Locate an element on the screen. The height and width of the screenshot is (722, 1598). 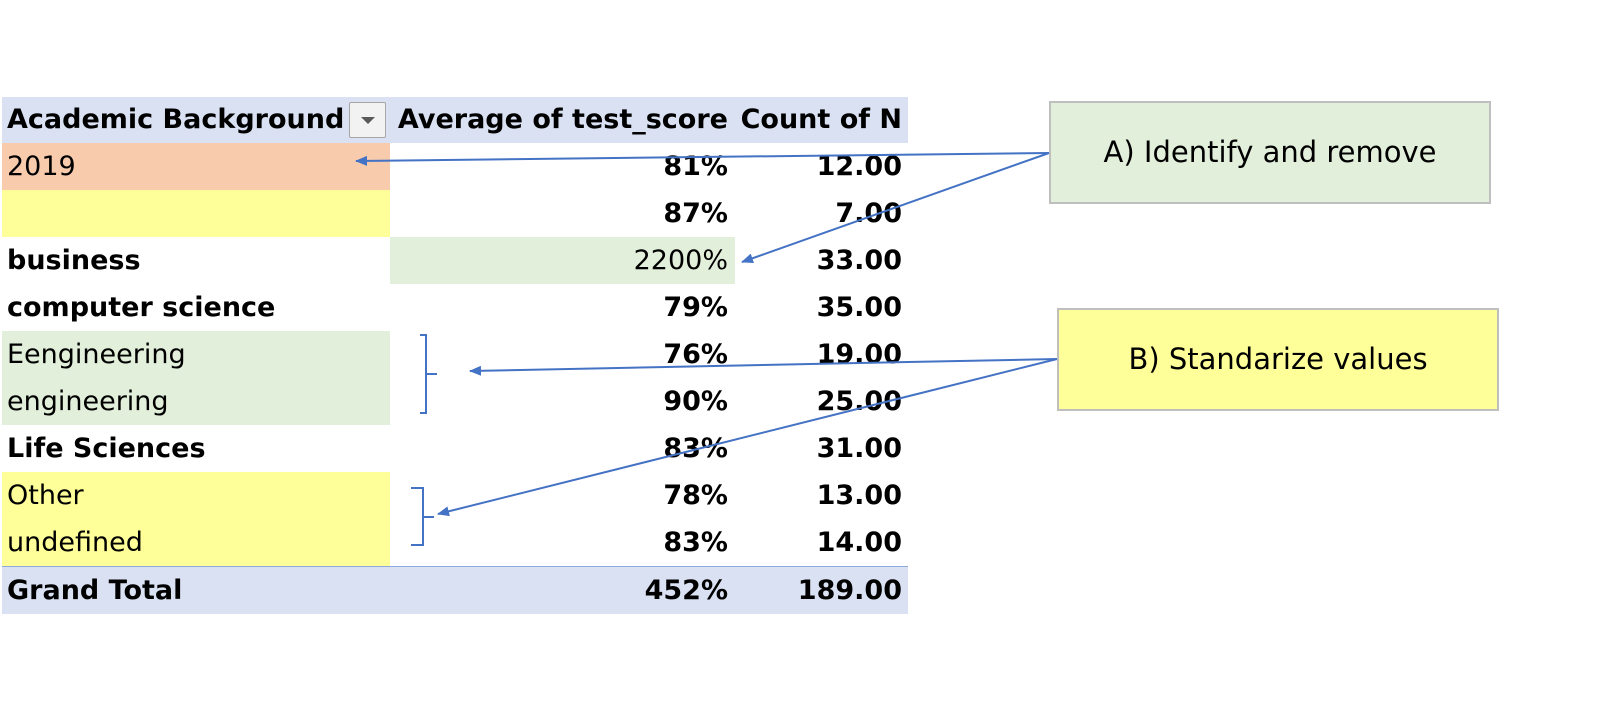
row-label: 2019 is located at coordinates (196, 166).